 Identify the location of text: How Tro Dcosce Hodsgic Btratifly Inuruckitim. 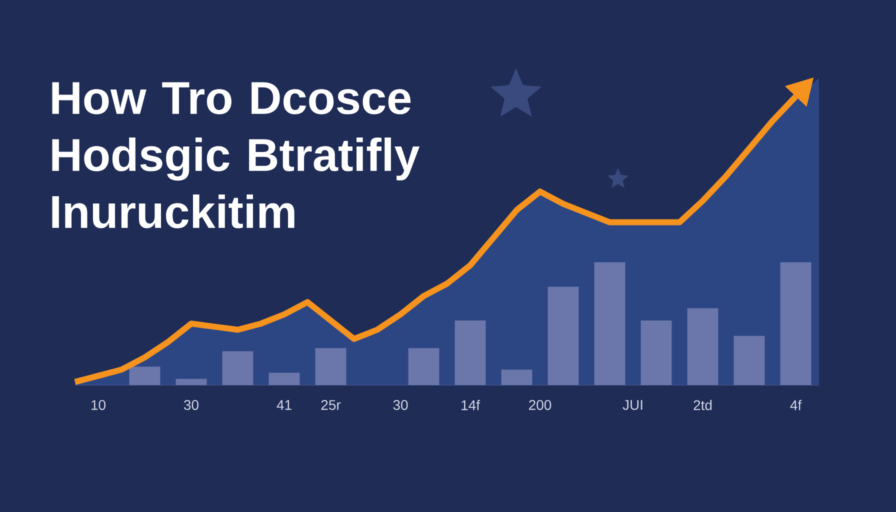
(236, 155).